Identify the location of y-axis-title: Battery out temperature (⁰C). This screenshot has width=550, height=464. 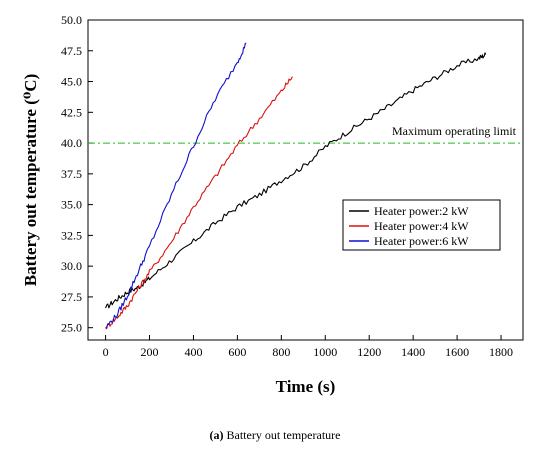
(30, 180).